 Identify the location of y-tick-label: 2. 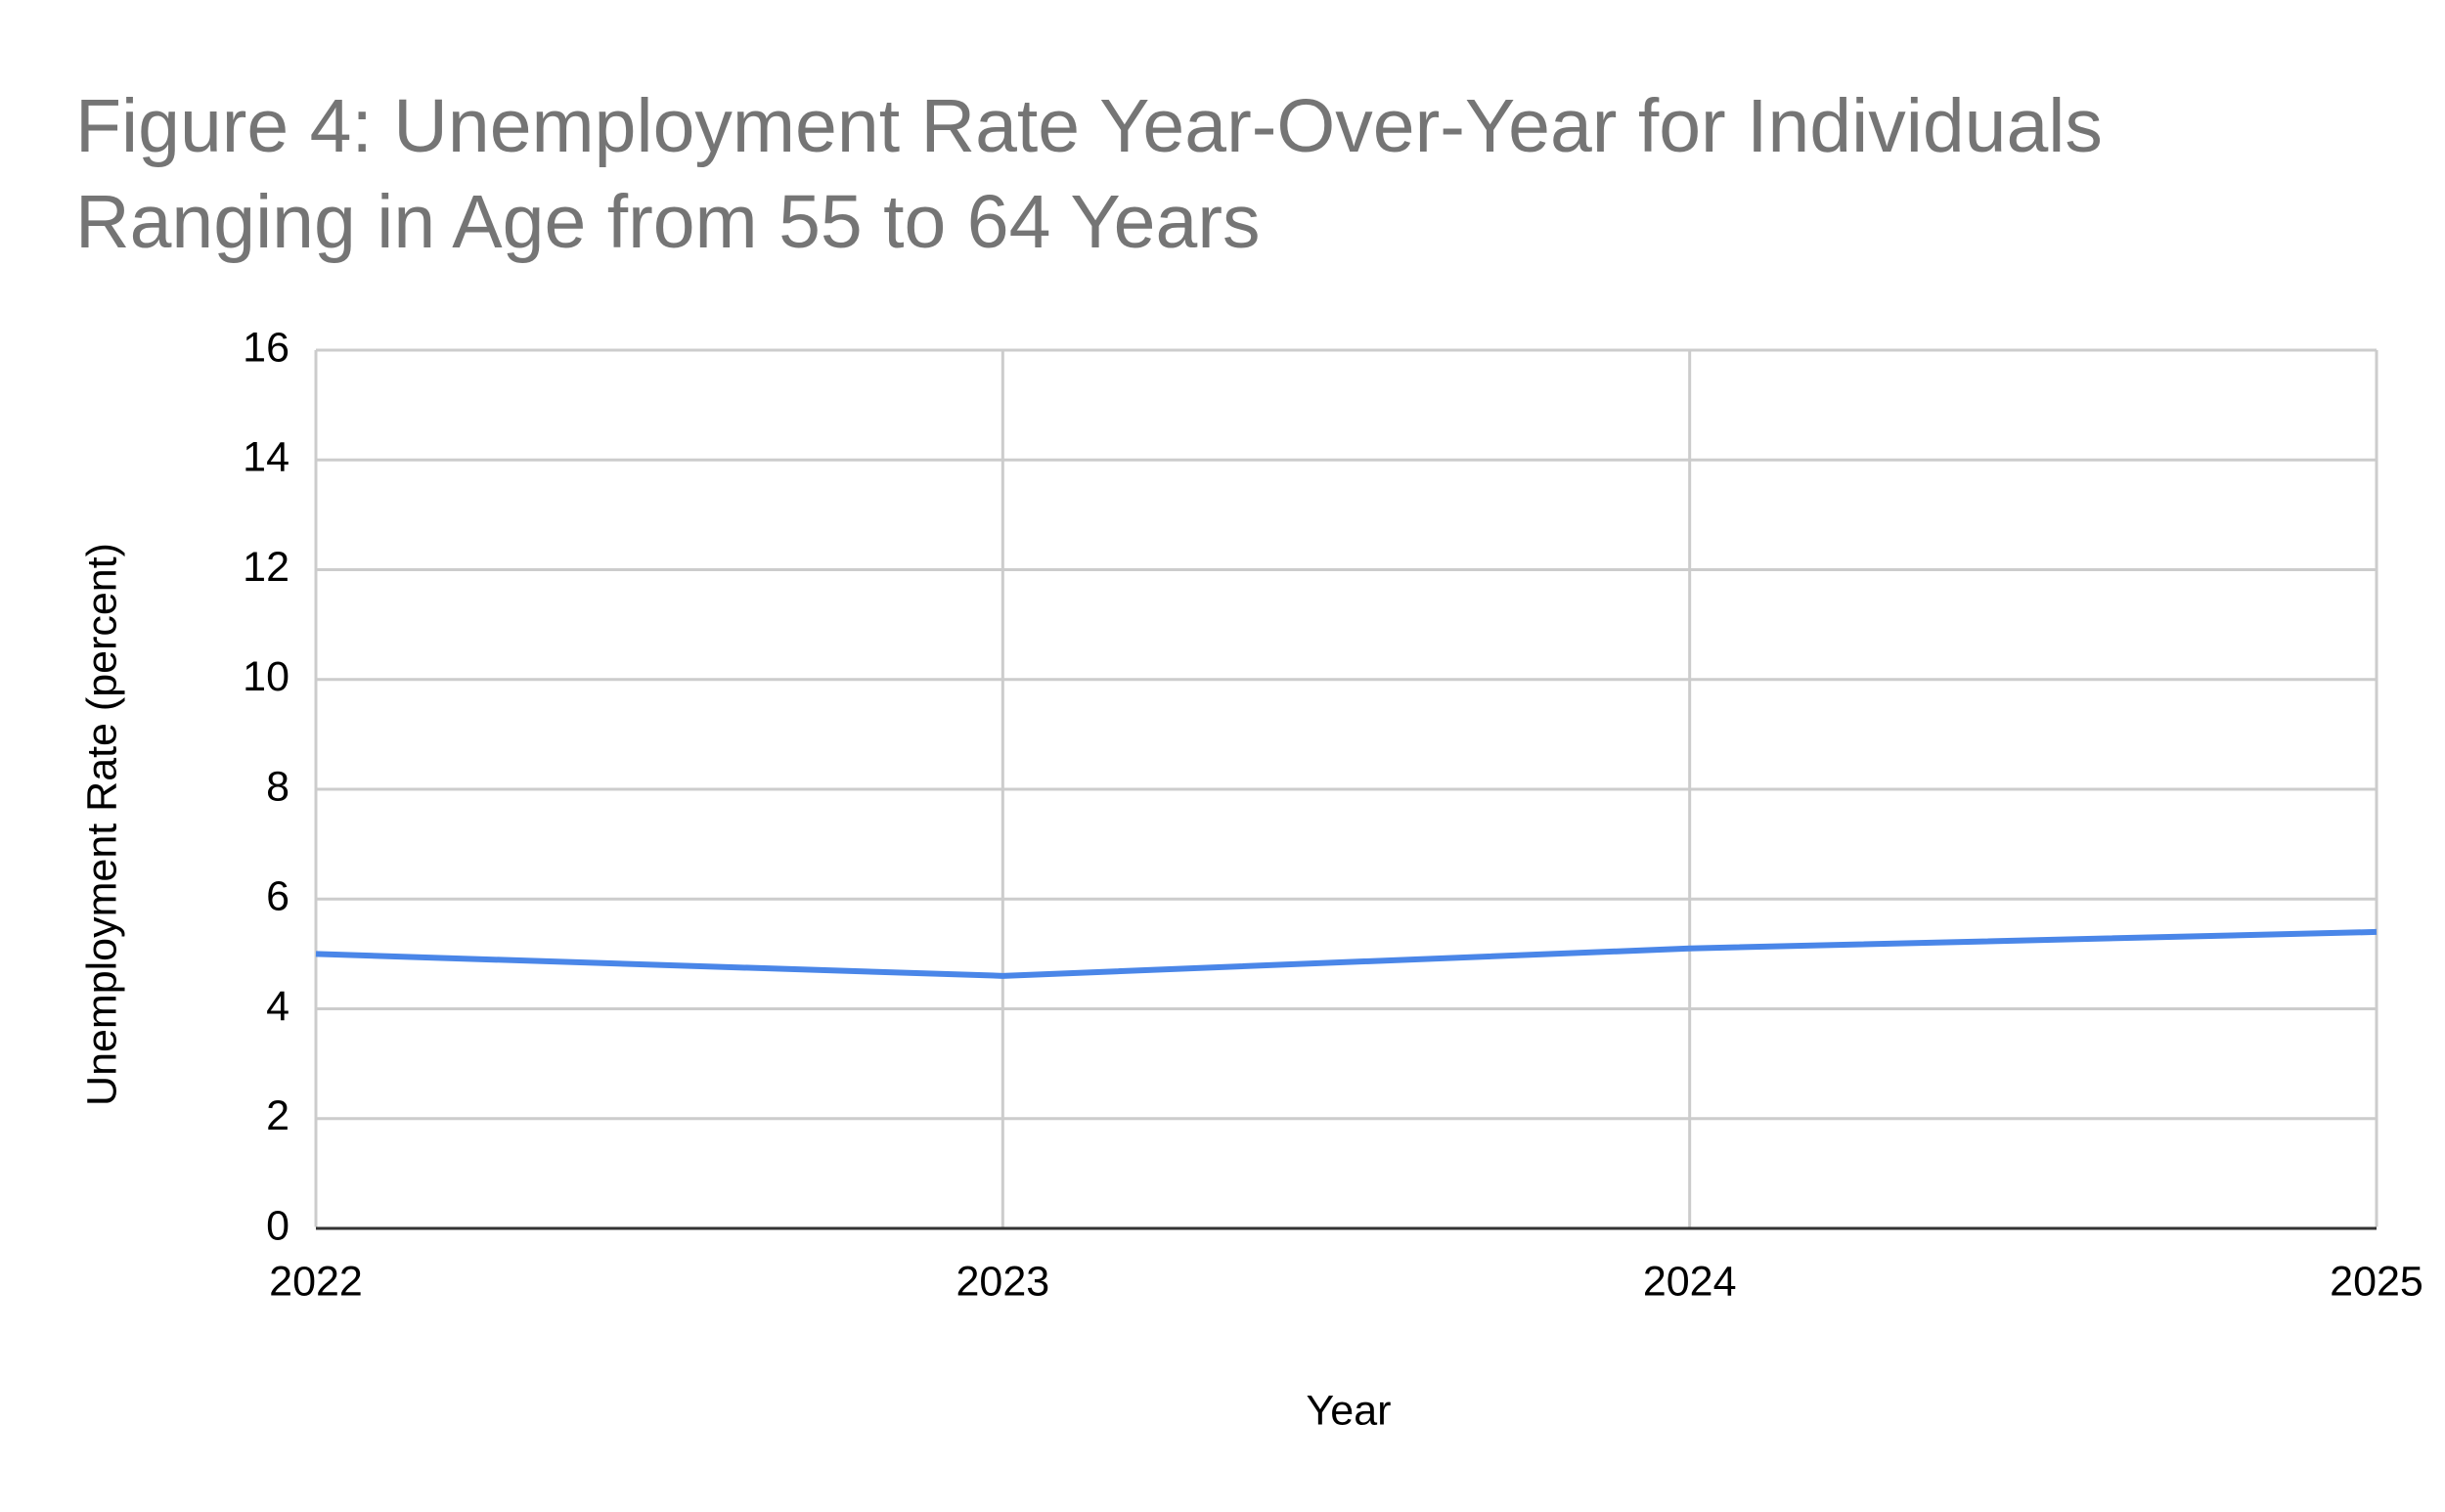
(277, 1116).